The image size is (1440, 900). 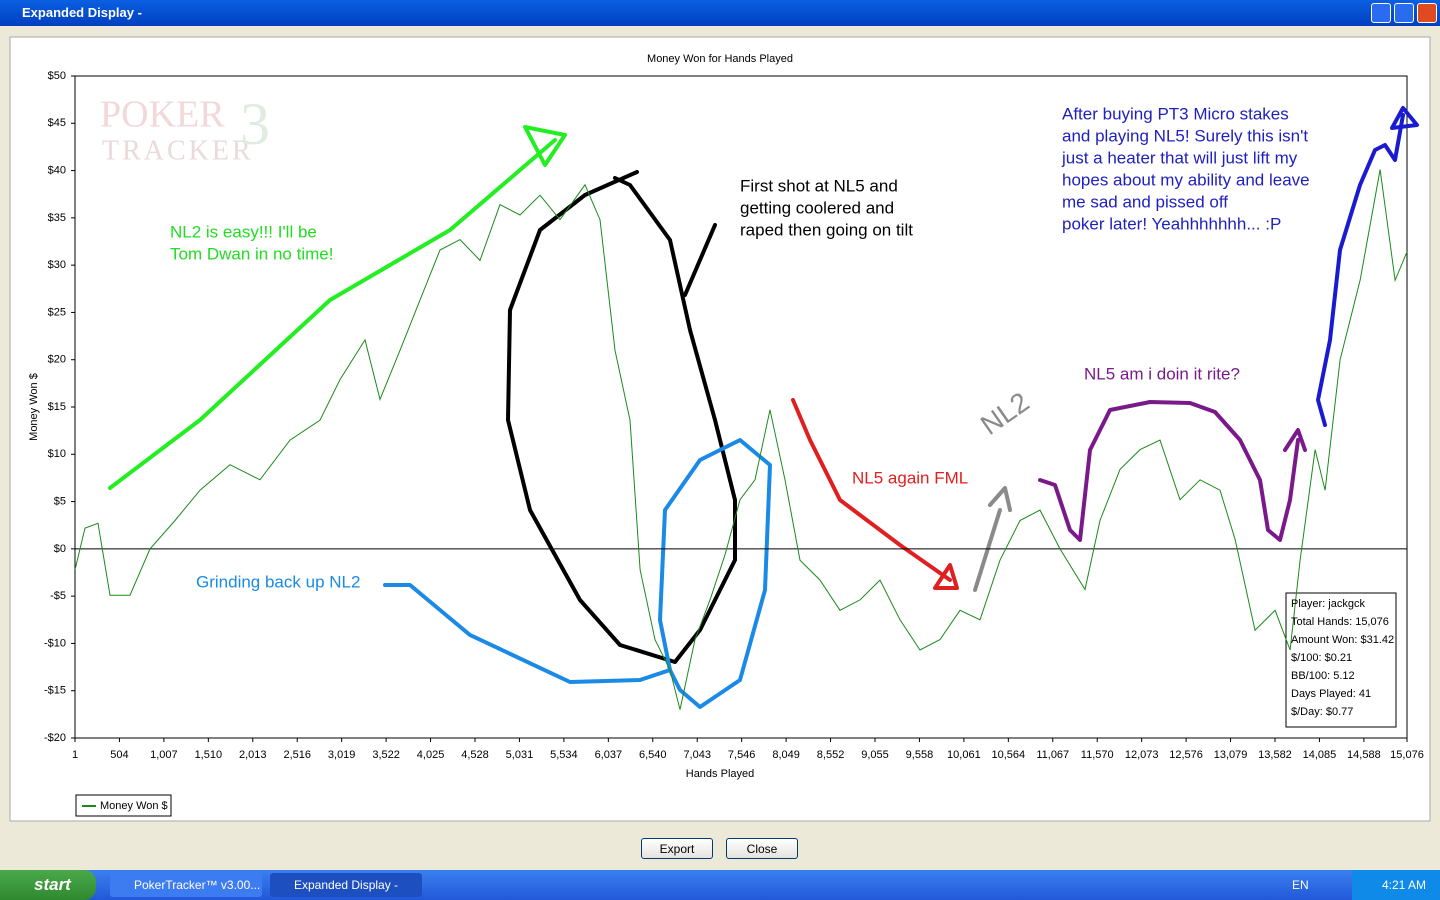 I want to click on x-tick-label: 13,079, so click(x=1231, y=755).